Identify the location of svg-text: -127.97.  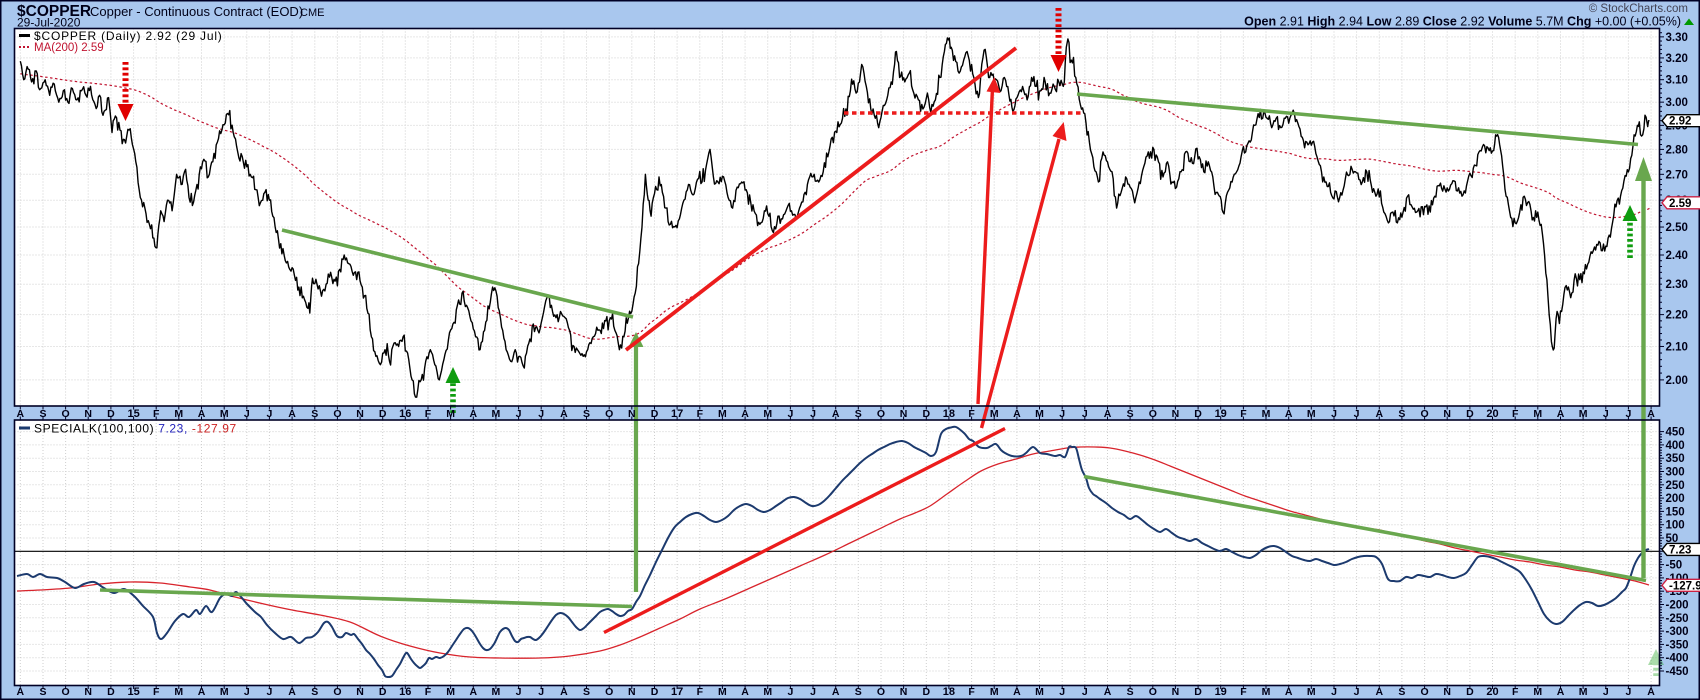
(1684, 586).